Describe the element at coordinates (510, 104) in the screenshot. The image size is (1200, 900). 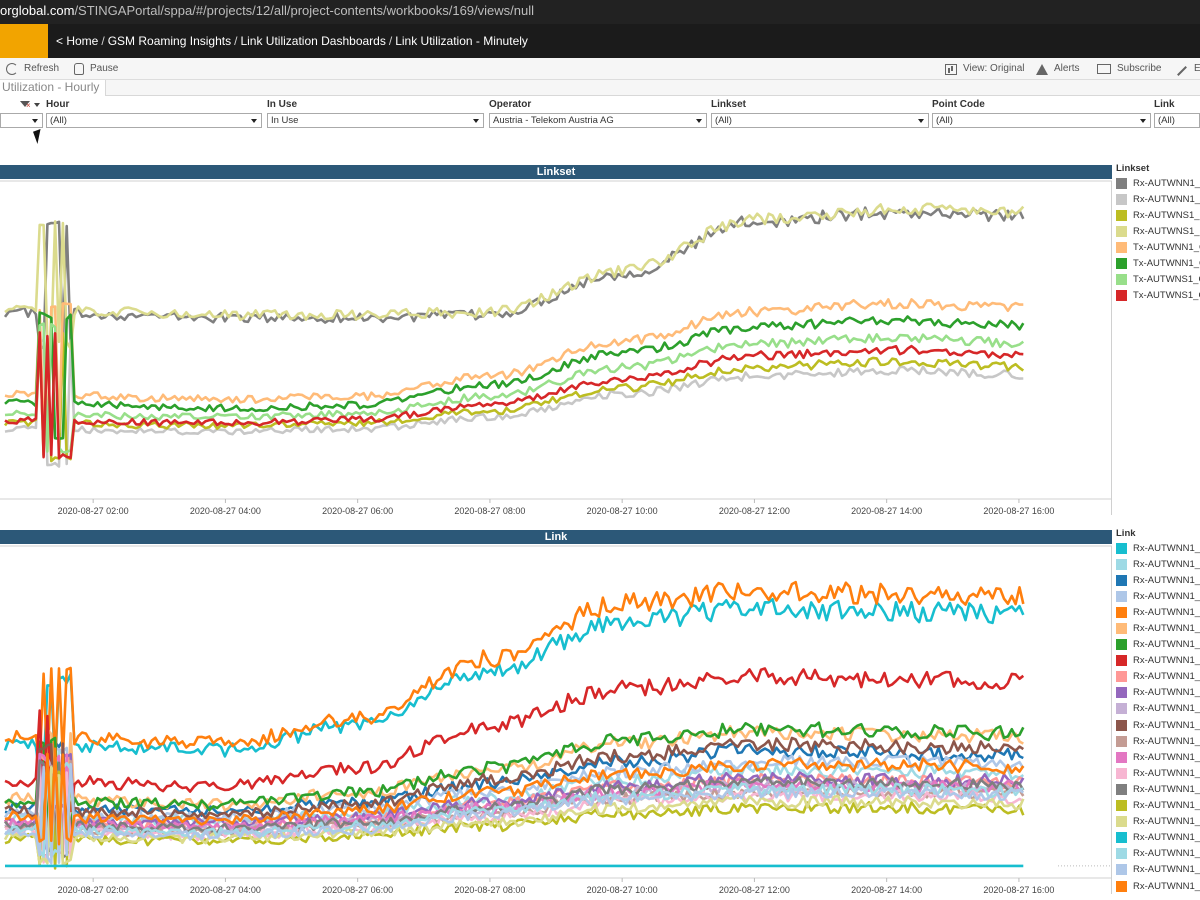
I see `operator-filter-label: Operator` at that location.